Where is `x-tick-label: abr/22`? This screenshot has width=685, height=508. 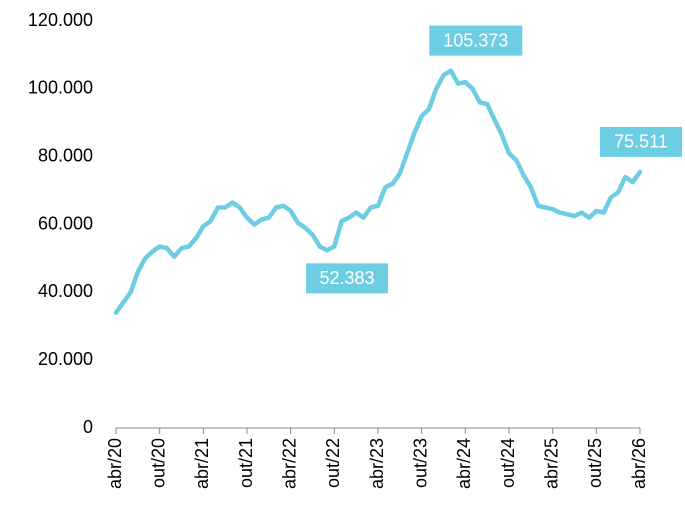
x-tick-label: abr/22 is located at coordinates (289, 463).